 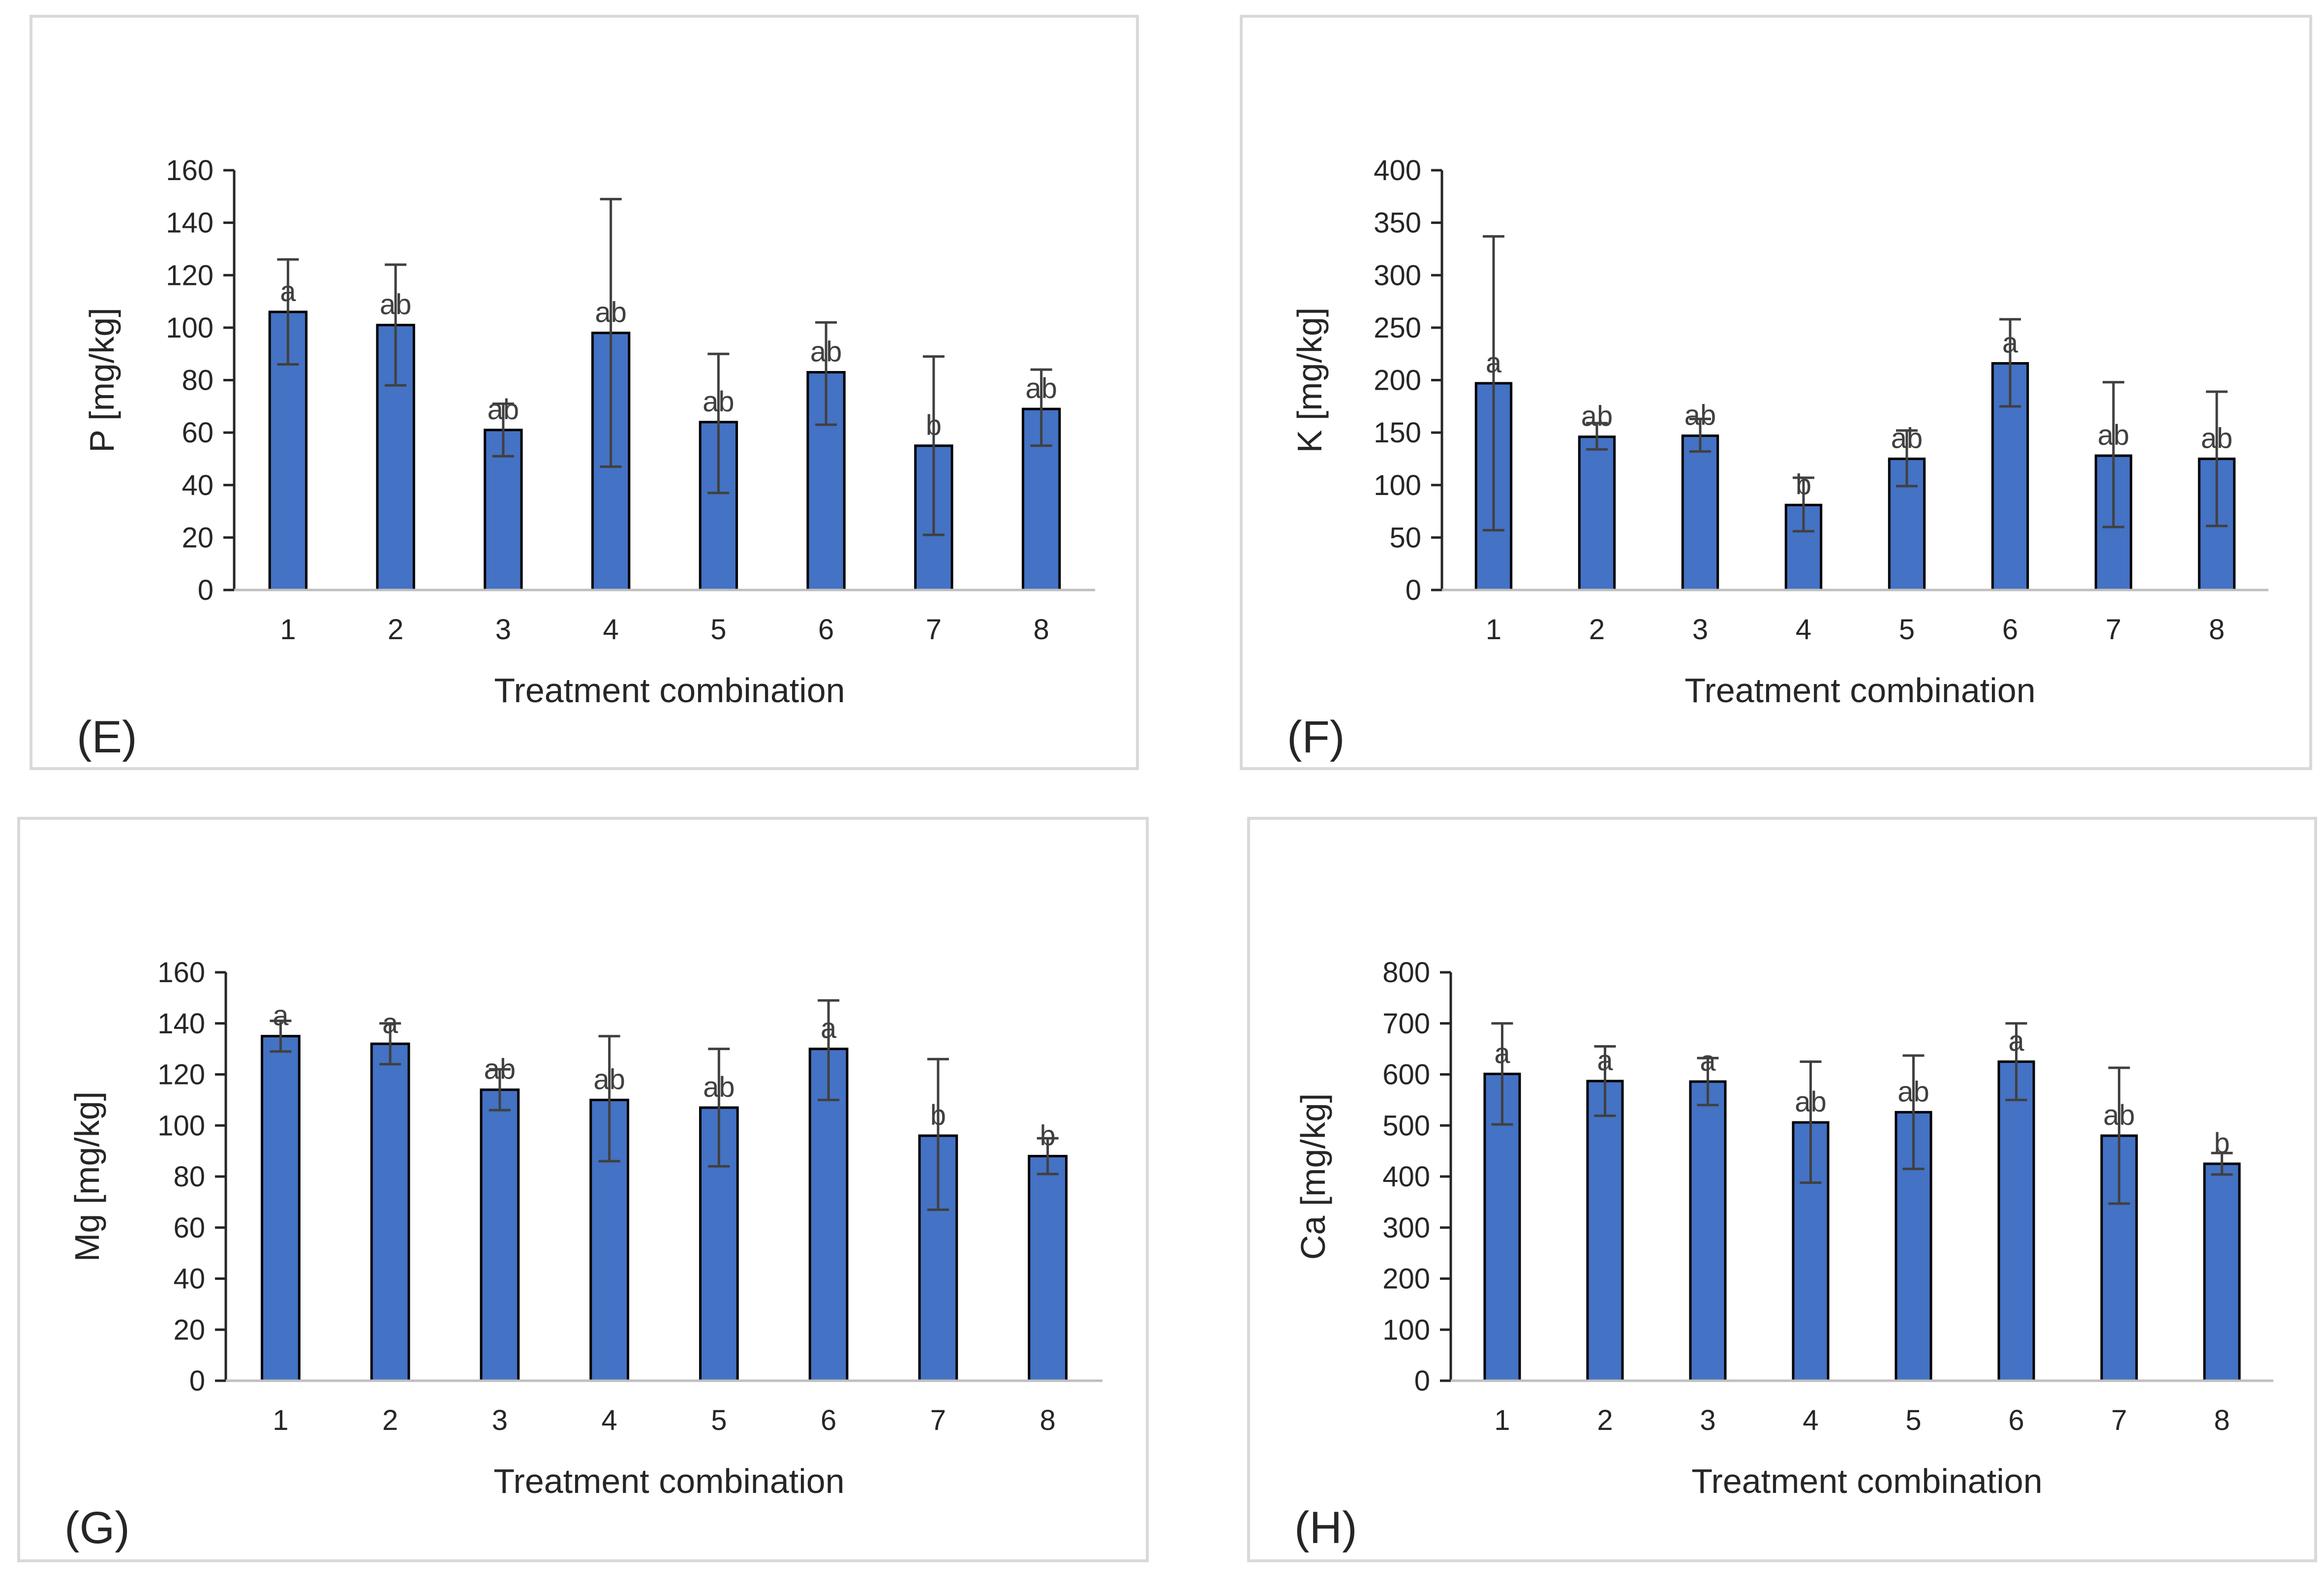 I want to click on y-tick-label: 500, so click(x=1406, y=1126).